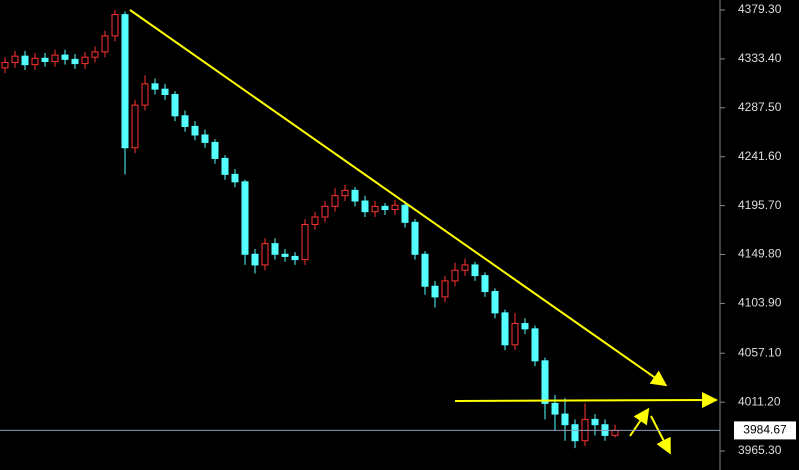 The image size is (799, 470). Describe the element at coordinates (639, 422) in the screenshot. I see `arrow-up` at that location.